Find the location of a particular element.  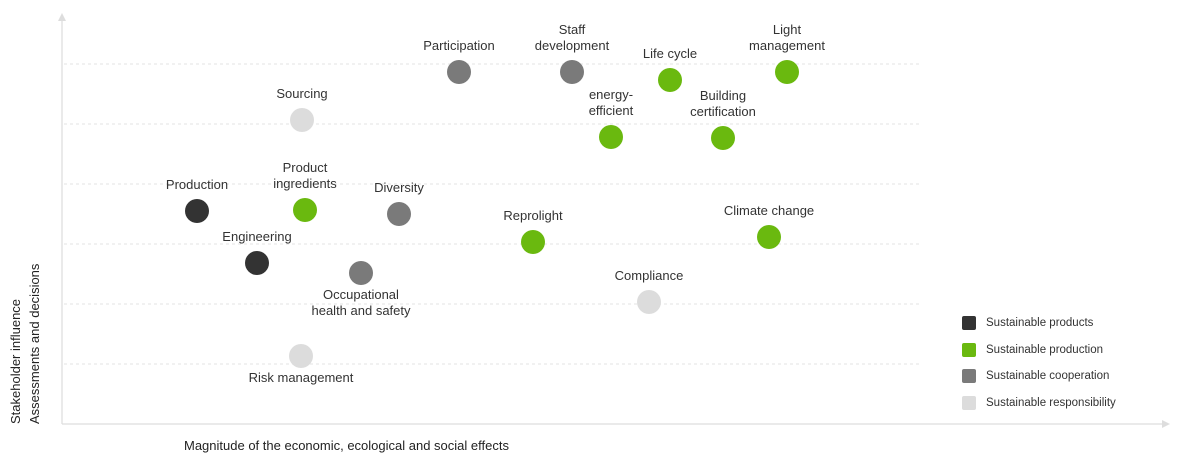

point-label-line: Reprolight is located at coordinates (533, 215).